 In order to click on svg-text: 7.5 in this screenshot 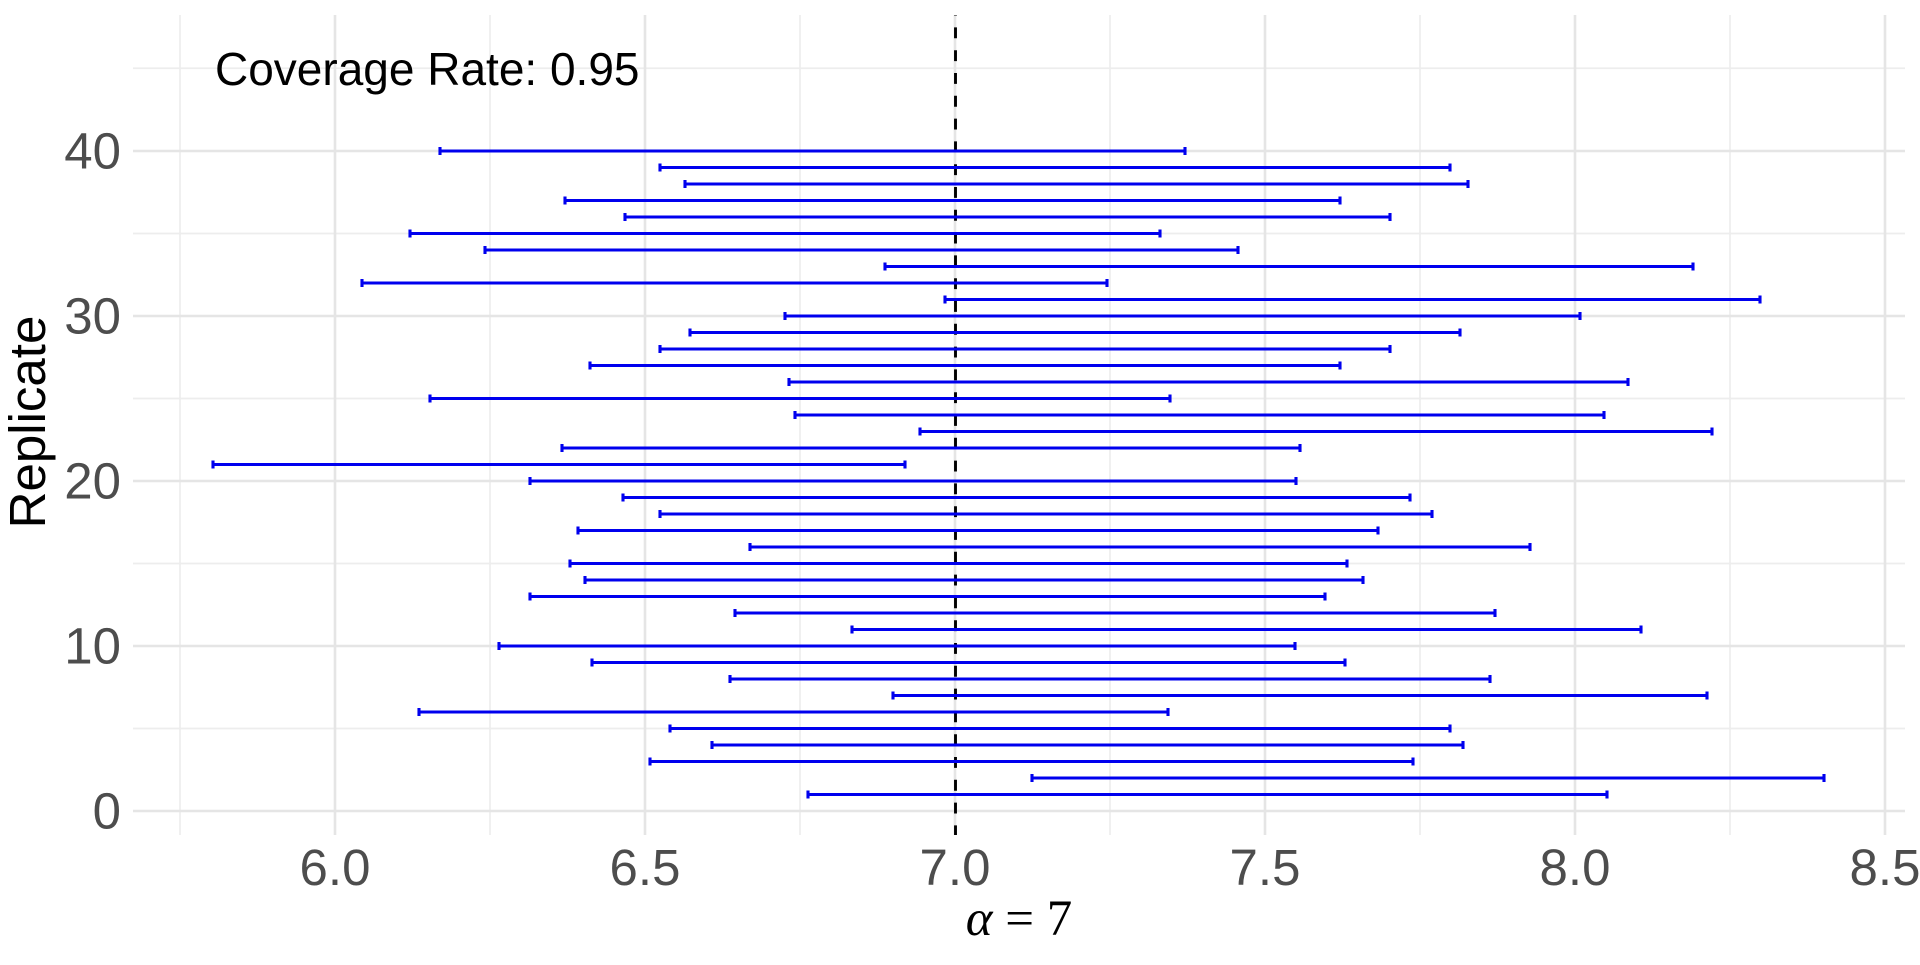, I will do `click(1265, 867)`.